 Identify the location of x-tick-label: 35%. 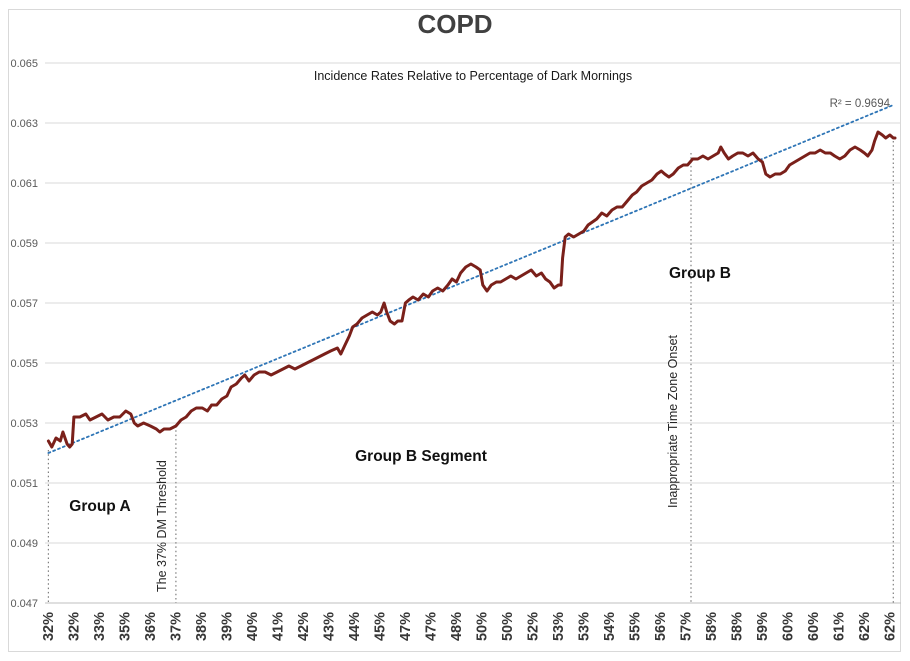
(126, 626).